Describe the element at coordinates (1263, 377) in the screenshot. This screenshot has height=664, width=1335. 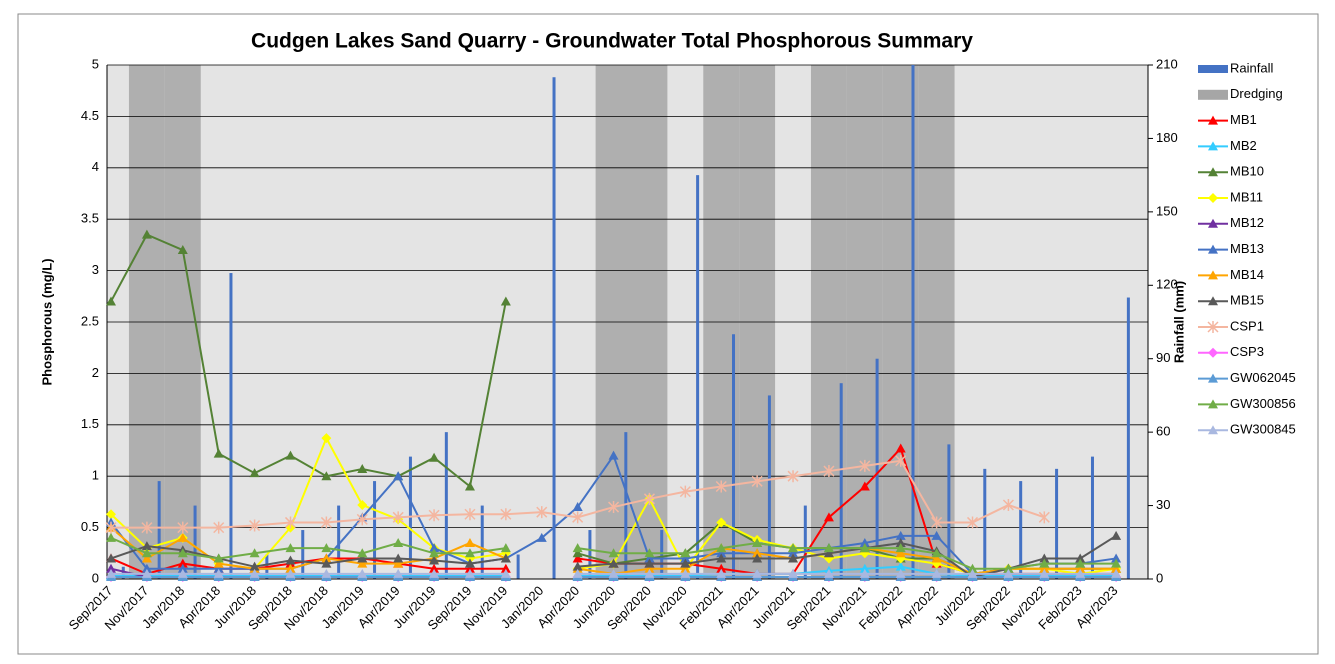
I see `legend-label: GW062045` at that location.